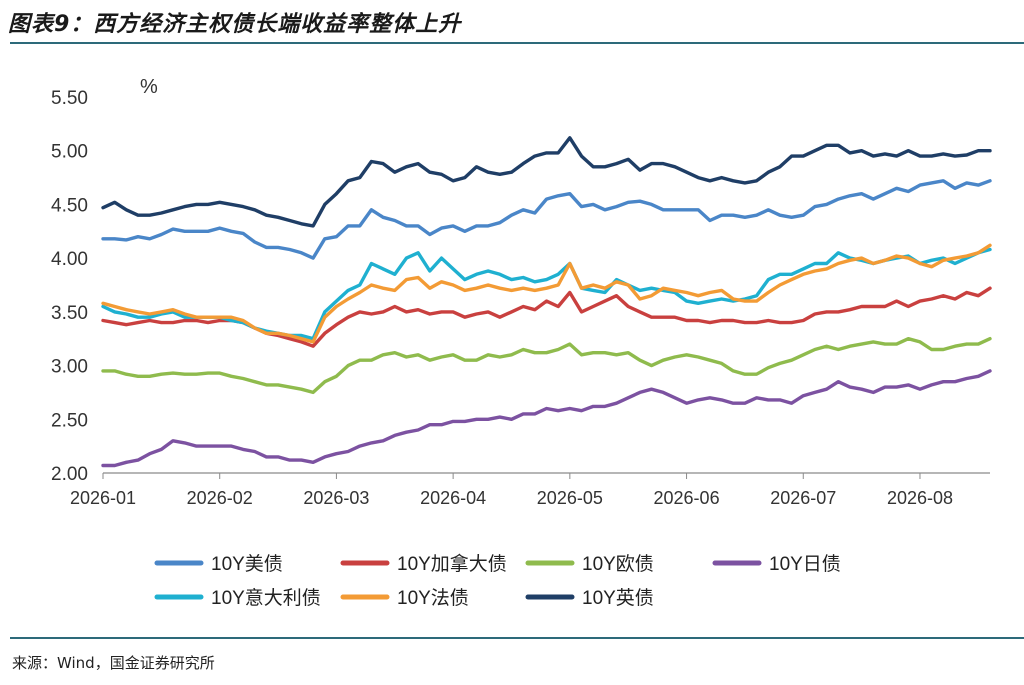  Describe the element at coordinates (220, 498) in the screenshot. I see `x-tick-label: 2026-02` at that location.